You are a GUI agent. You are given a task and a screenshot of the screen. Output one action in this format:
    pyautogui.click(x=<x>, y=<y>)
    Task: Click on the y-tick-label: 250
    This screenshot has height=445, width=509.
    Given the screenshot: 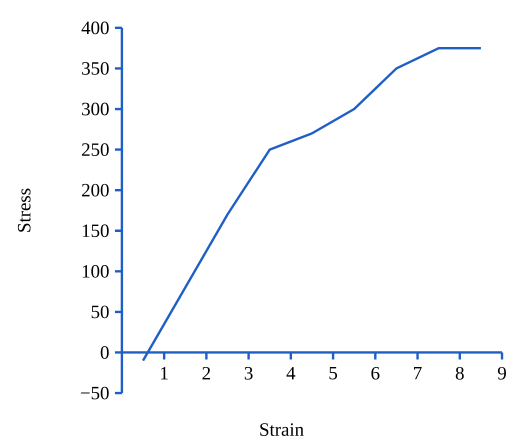 What is the action you would take?
    pyautogui.click(x=95, y=149)
    